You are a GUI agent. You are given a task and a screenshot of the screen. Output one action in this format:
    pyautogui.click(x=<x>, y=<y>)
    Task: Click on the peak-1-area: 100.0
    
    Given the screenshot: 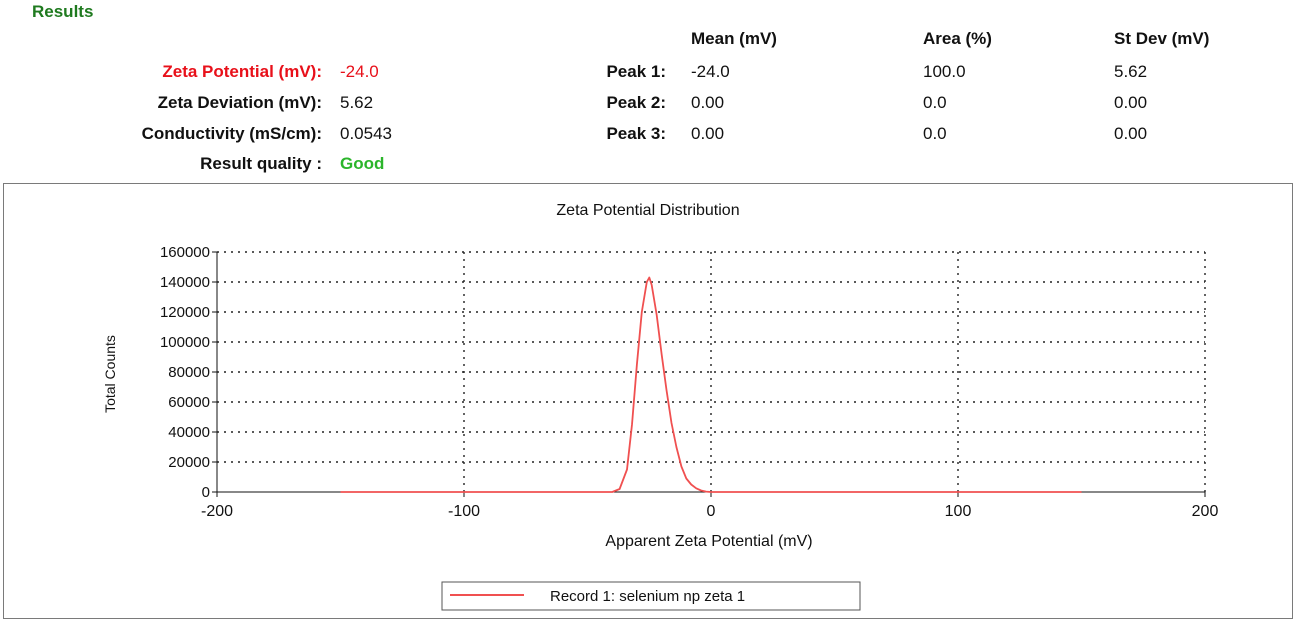 What is the action you would take?
    pyautogui.click(x=944, y=71)
    